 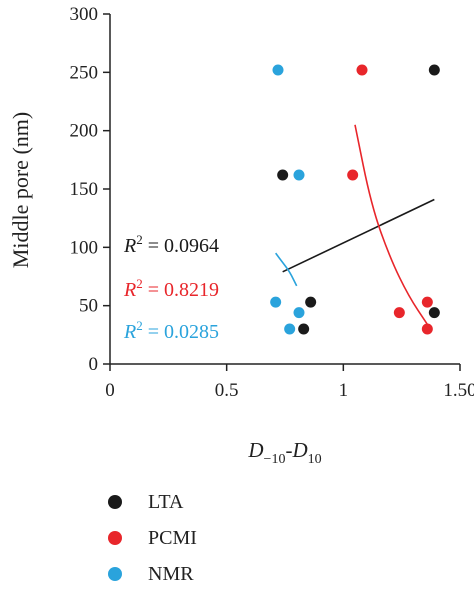 I want to click on legend-item-nmr: NMR, so click(x=152, y=574).